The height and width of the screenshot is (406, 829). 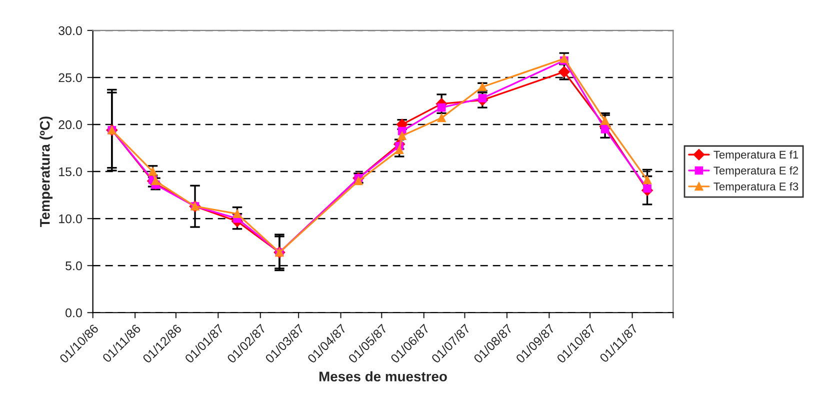 I want to click on y-tick-label: 0.0, so click(x=74, y=313).